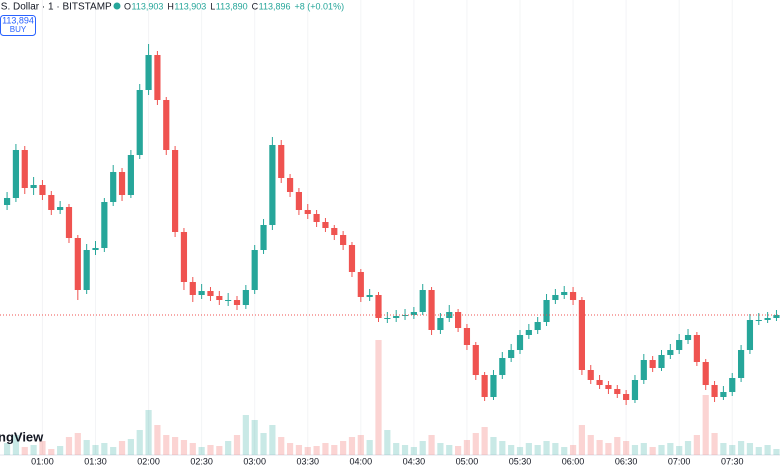 The image size is (780, 470). Describe the element at coordinates (732, 461) in the screenshot. I see `x-tick-label: 07:30` at that location.